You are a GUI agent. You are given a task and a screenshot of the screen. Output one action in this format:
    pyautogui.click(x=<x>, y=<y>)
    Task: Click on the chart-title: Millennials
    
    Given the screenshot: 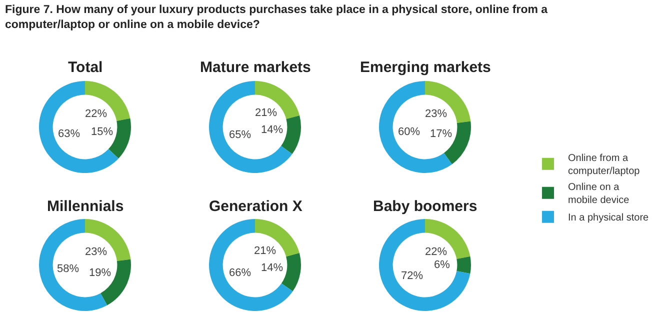 What is the action you would take?
    pyautogui.click(x=85, y=206)
    